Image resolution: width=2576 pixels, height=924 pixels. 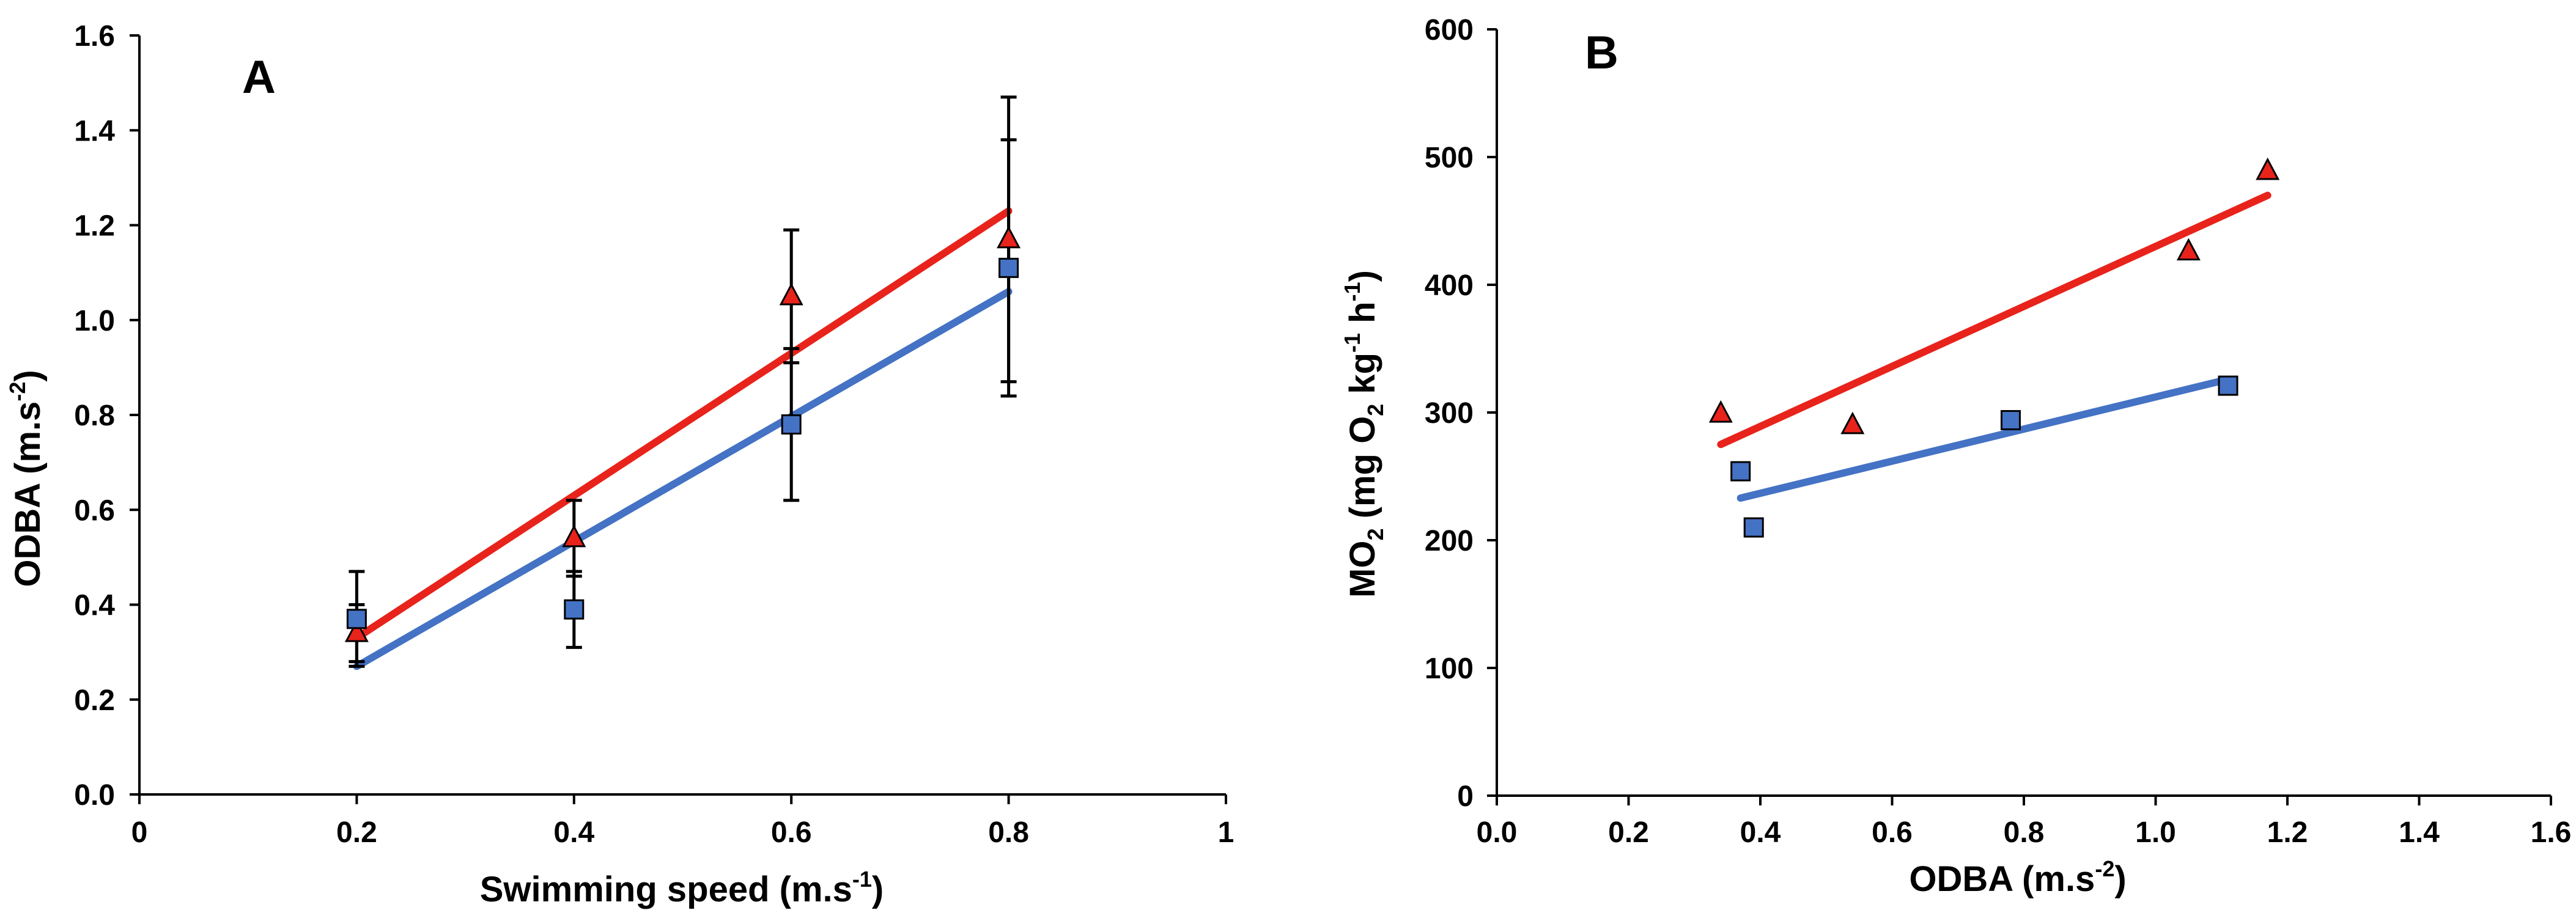 What do you see at coordinates (2551, 832) in the screenshot?
I see `panel-b-x-tick-label: 1.6` at bounding box center [2551, 832].